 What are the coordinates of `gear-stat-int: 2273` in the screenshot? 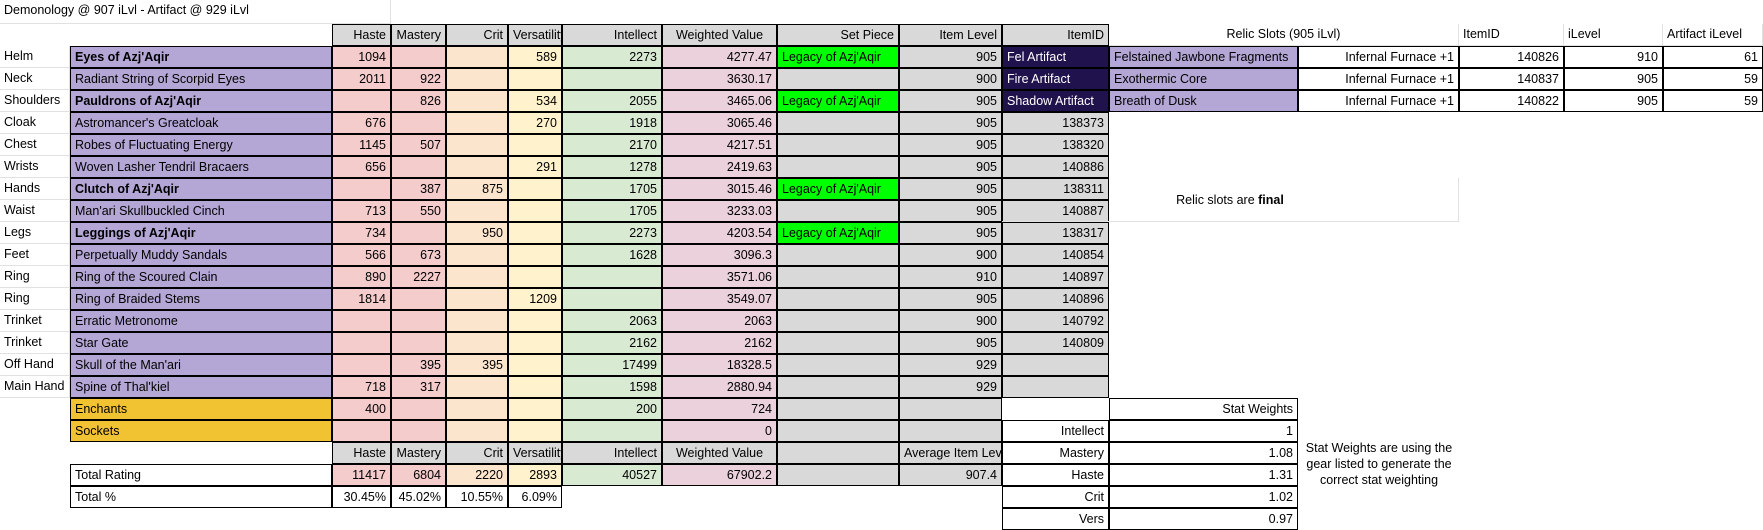 It's located at (612, 233).